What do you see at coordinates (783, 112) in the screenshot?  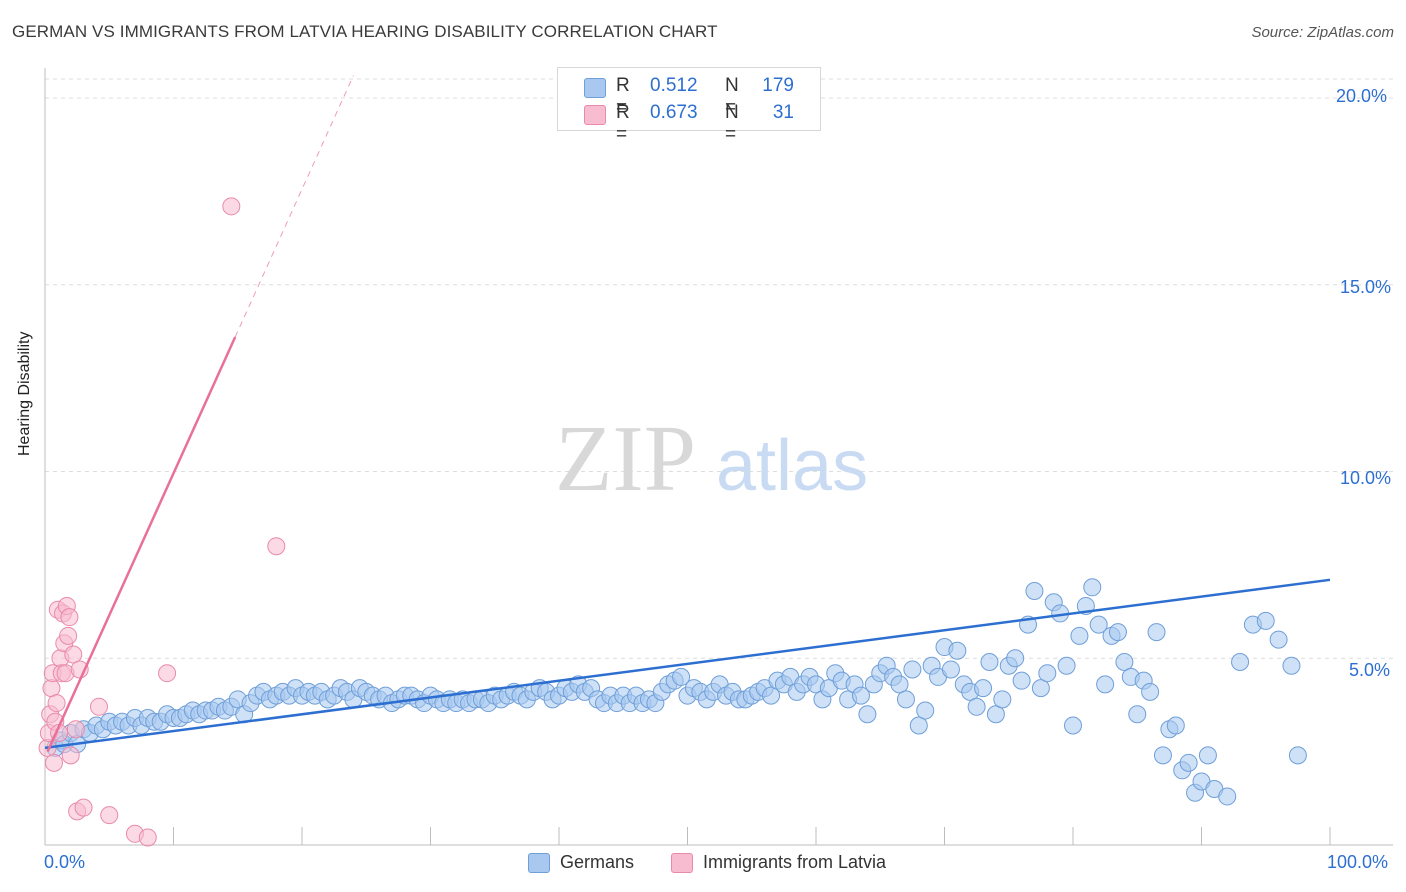 I see `legend-n-value: 31` at bounding box center [783, 112].